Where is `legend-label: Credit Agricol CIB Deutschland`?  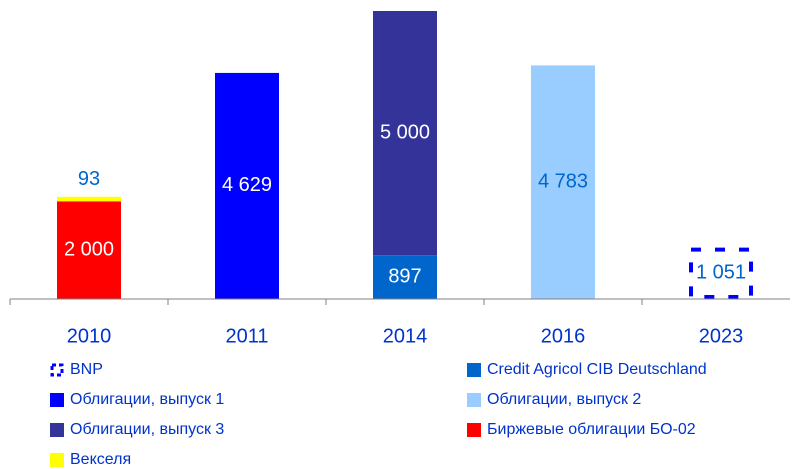 legend-label: Credit Agricol CIB Deutschland is located at coordinates (597, 369).